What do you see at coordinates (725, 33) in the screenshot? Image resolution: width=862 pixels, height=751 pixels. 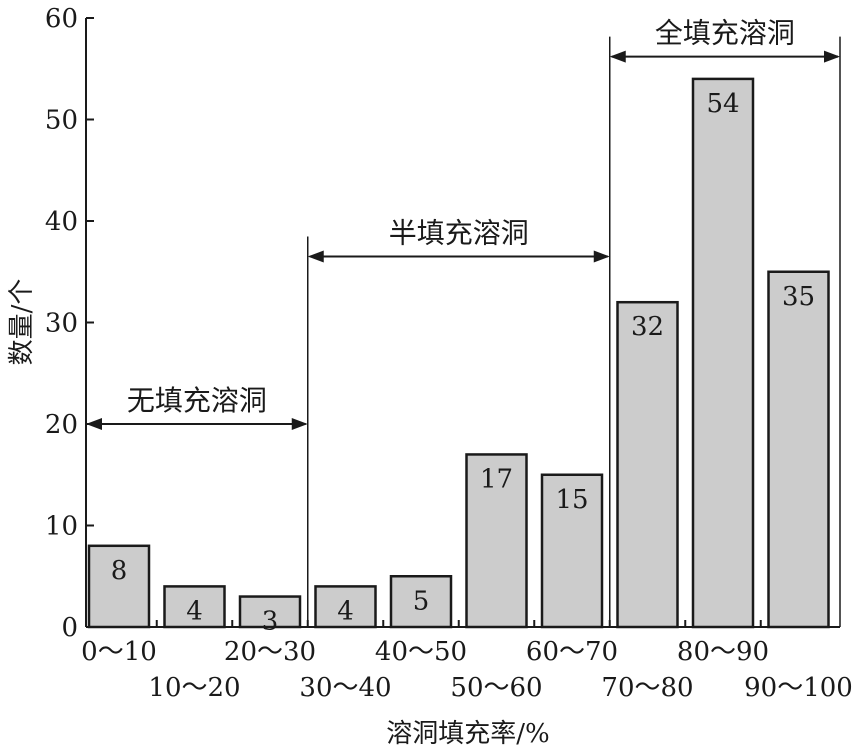 I see `region-label: 全填充溶洞` at bounding box center [725, 33].